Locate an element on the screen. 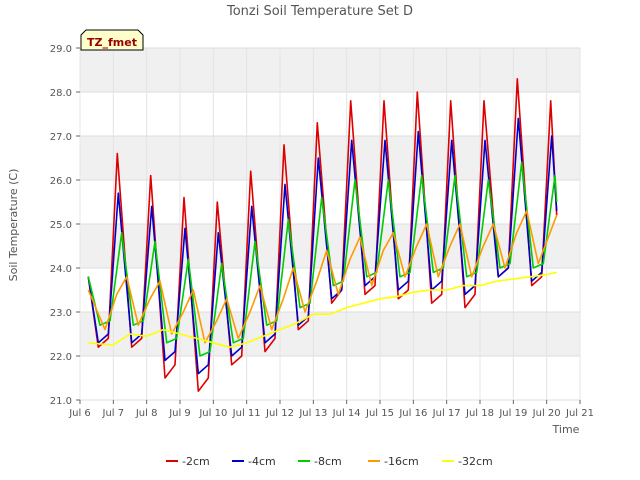 Image resolution: width=640 pixels, height=480 pixels. legend: -2cm -4cm -8cm -16cm -32cm is located at coordinates (329, 461).